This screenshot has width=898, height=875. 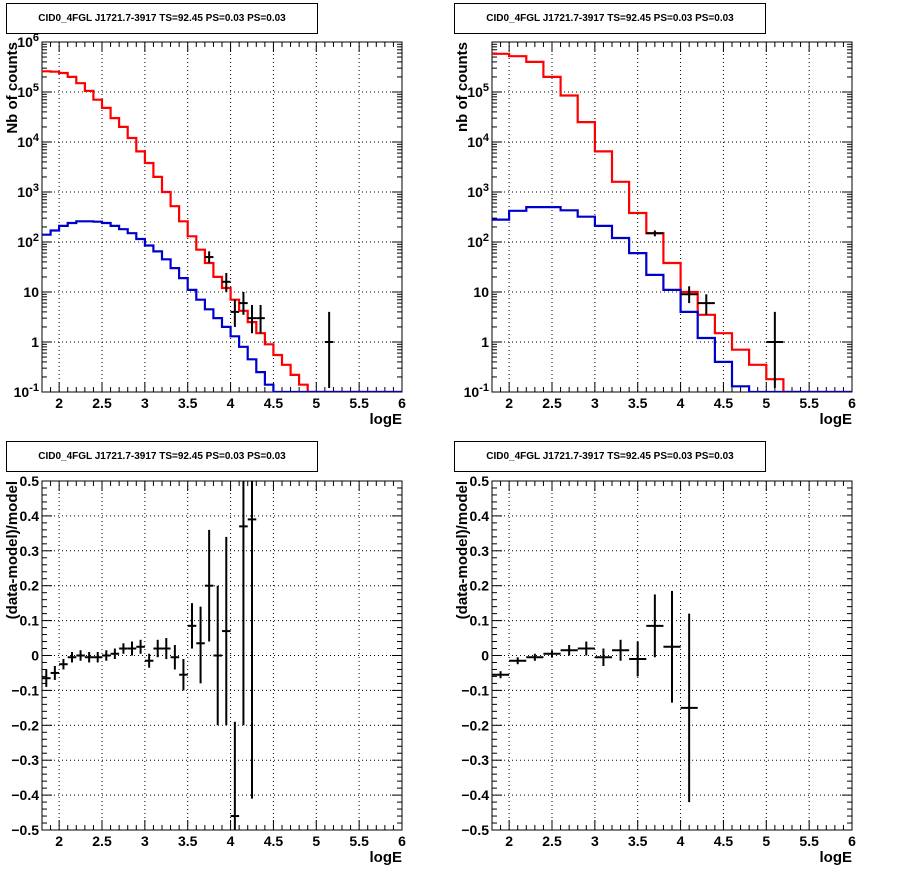 What do you see at coordinates (30, 586) in the screenshot?
I see `y-tick-label: 0.2` at bounding box center [30, 586].